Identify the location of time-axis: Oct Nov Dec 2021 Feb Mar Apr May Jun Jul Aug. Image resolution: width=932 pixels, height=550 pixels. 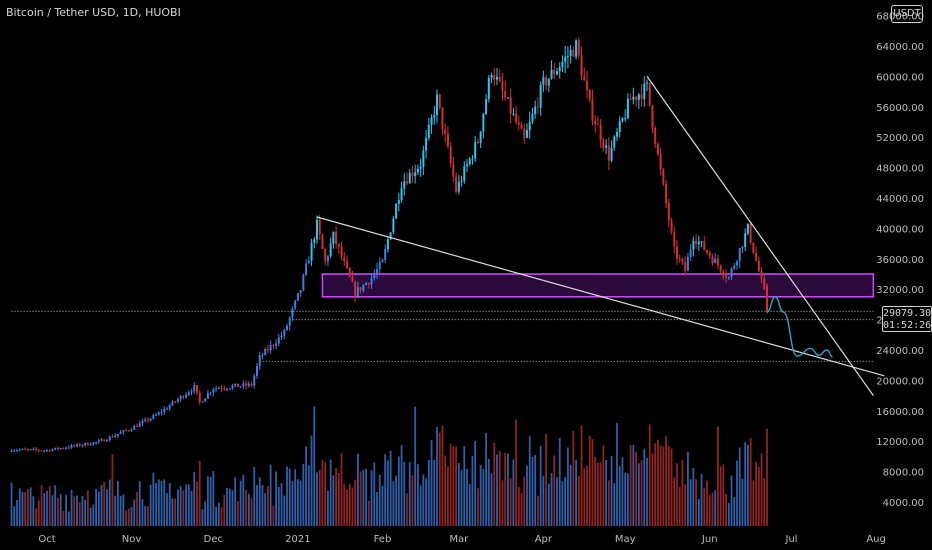
(462, 539).